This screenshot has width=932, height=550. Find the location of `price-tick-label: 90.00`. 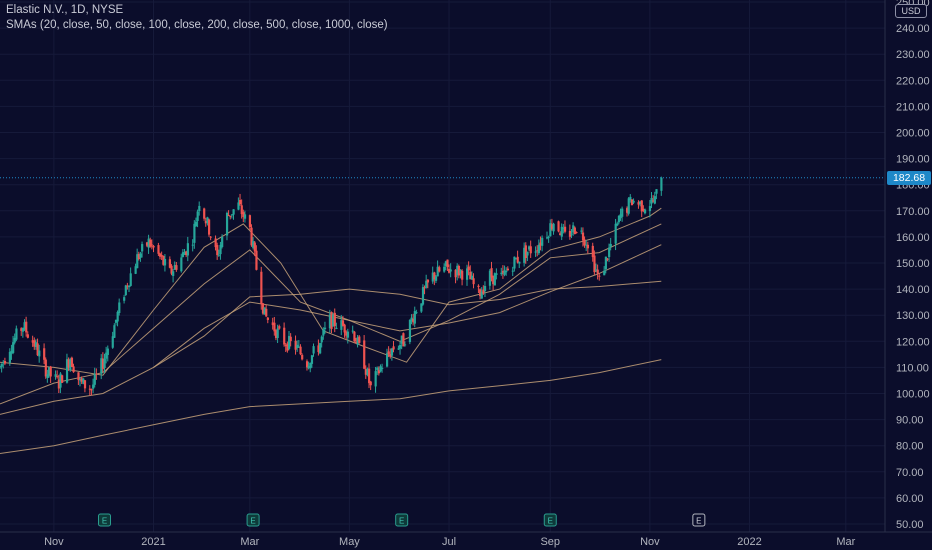

price-tick-label: 90.00 is located at coordinates (910, 421).